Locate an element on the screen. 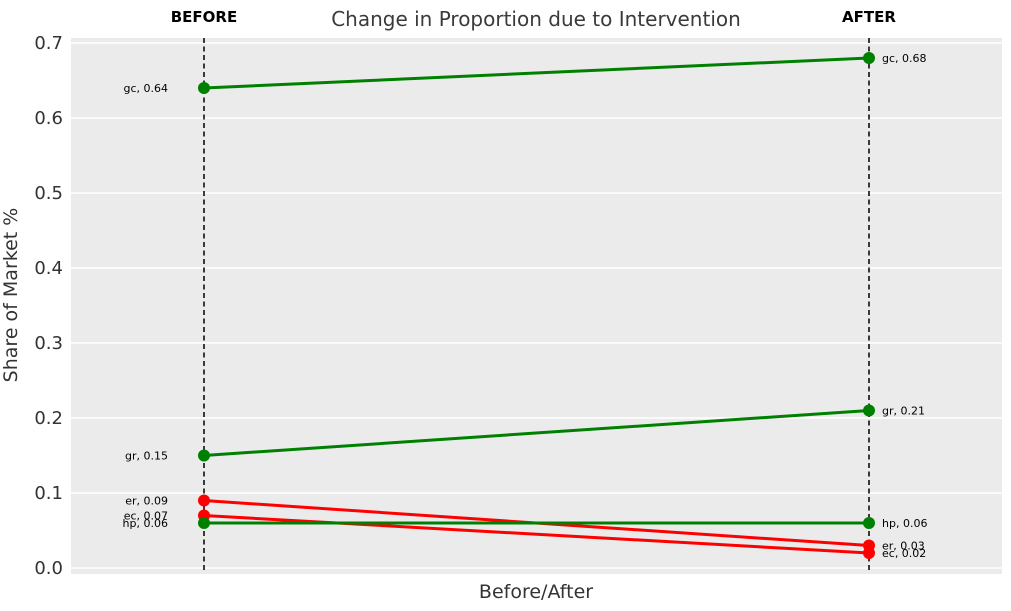  y-tick-label-0.2: 0.2 is located at coordinates (48, 418).